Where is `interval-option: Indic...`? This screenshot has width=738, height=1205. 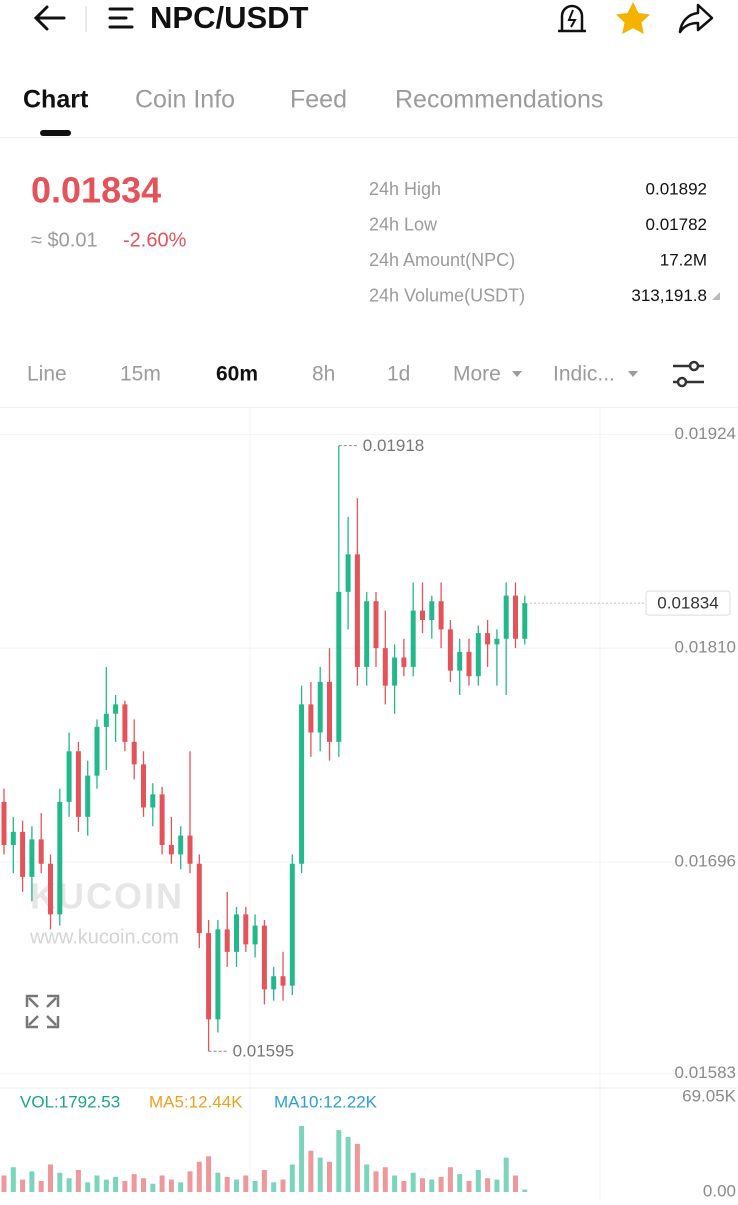 interval-option: Indic... is located at coordinates (584, 374).